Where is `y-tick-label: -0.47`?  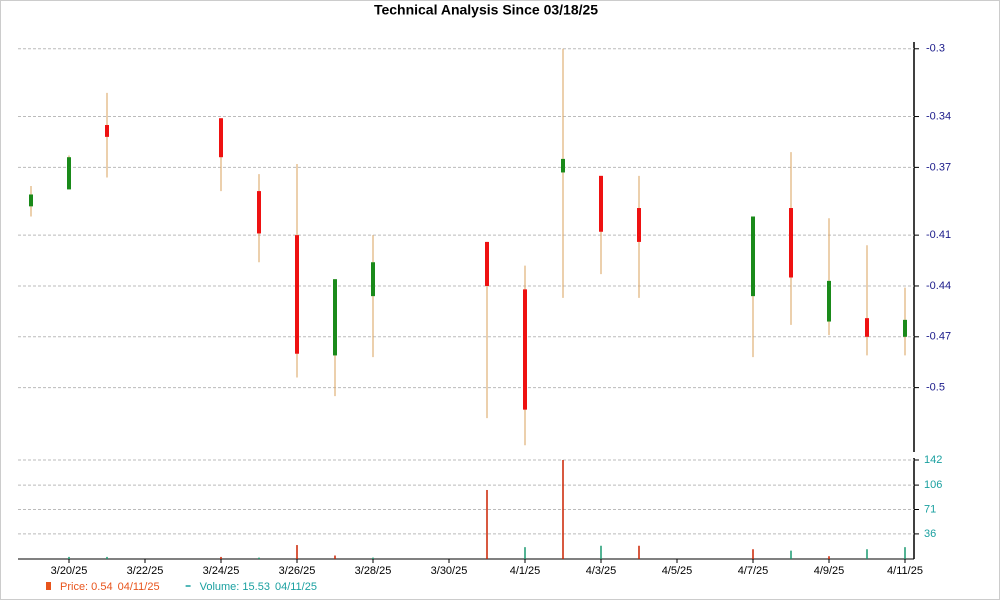 y-tick-label: -0.47 is located at coordinates (938, 337).